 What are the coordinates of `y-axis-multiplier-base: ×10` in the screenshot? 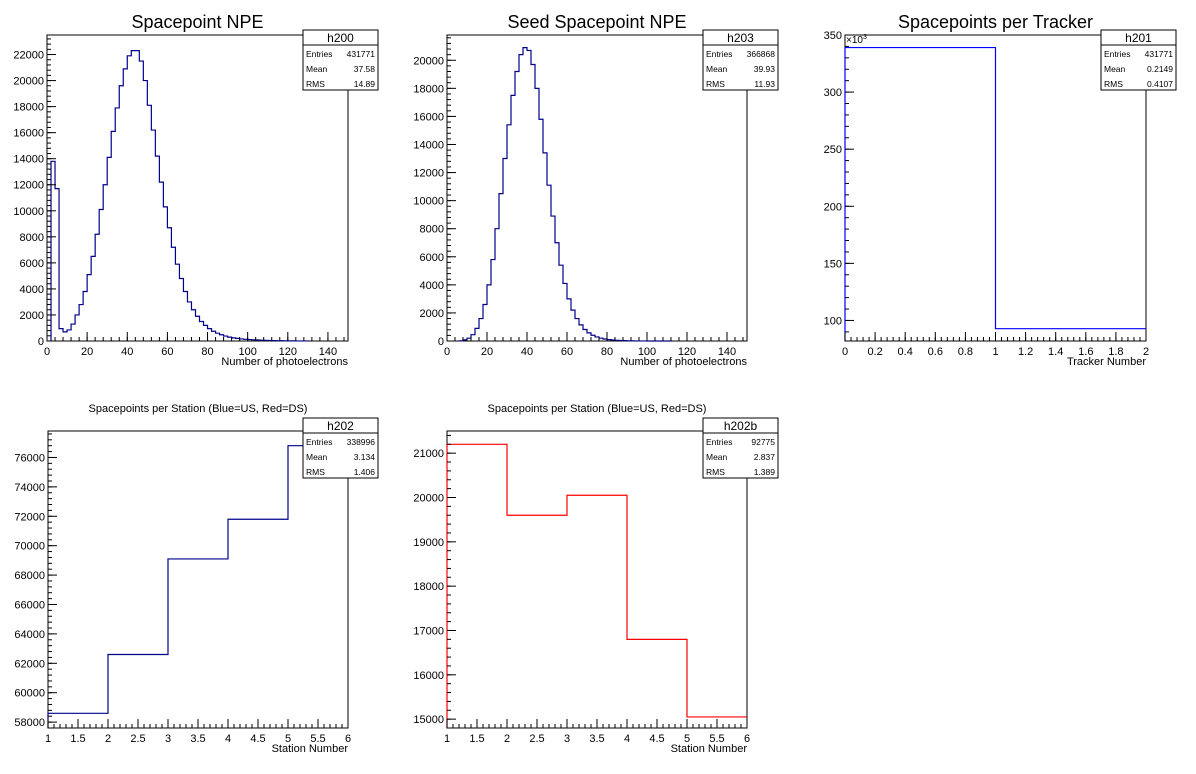 It's located at (854, 40).